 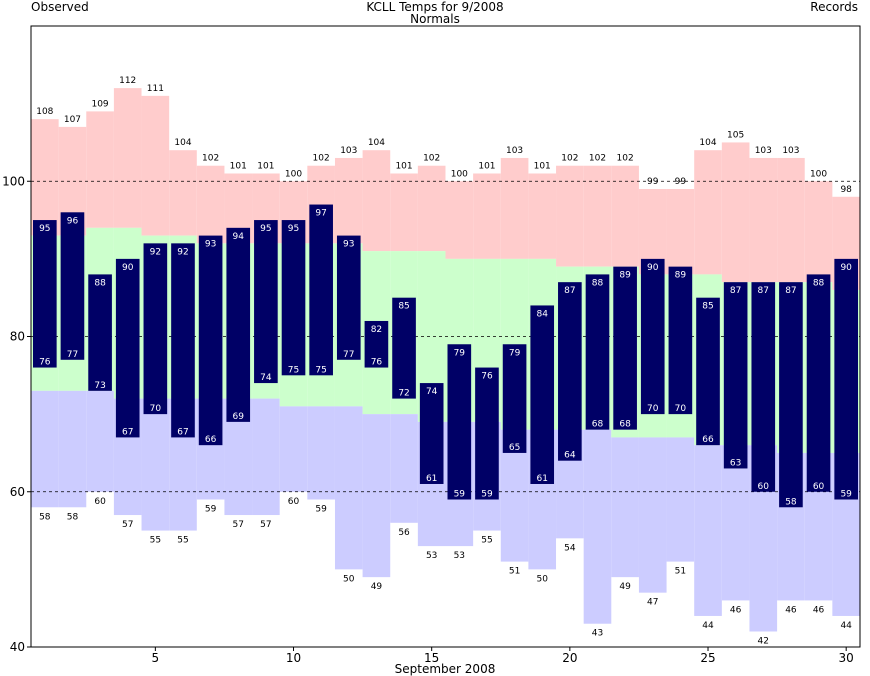 What do you see at coordinates (791, 502) in the screenshot?
I see `observed-low-label: 58` at bounding box center [791, 502].